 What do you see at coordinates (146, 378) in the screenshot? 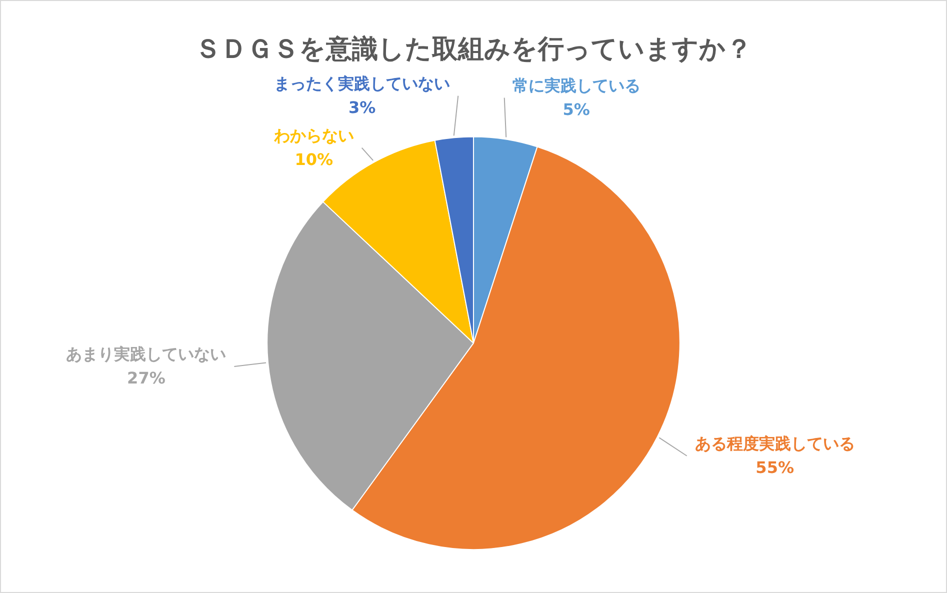
I see `data-label: 27%` at bounding box center [146, 378].